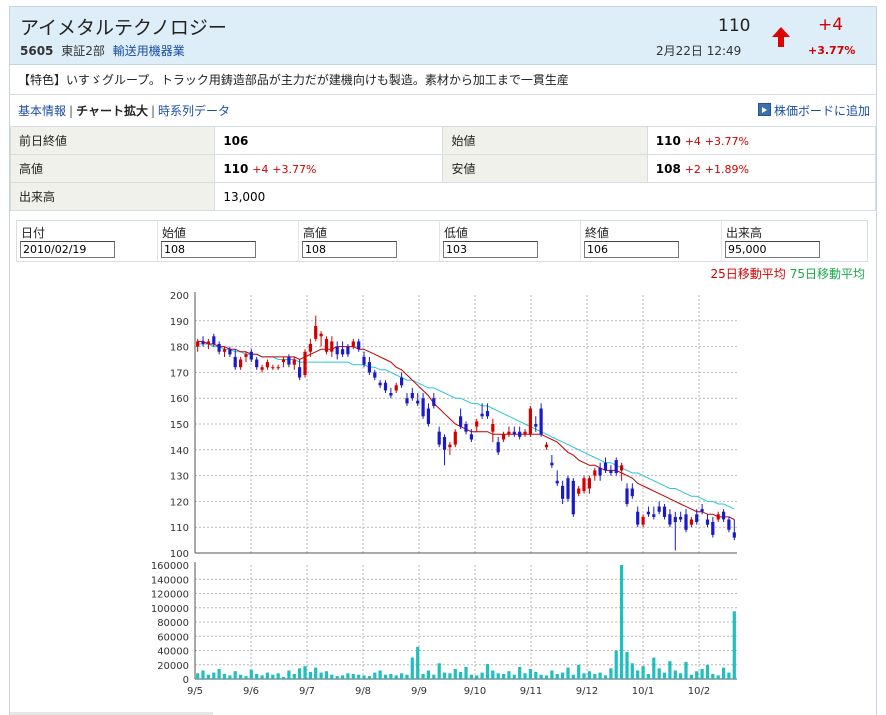  I want to click on time-series-link: 時系列データ, so click(194, 111).